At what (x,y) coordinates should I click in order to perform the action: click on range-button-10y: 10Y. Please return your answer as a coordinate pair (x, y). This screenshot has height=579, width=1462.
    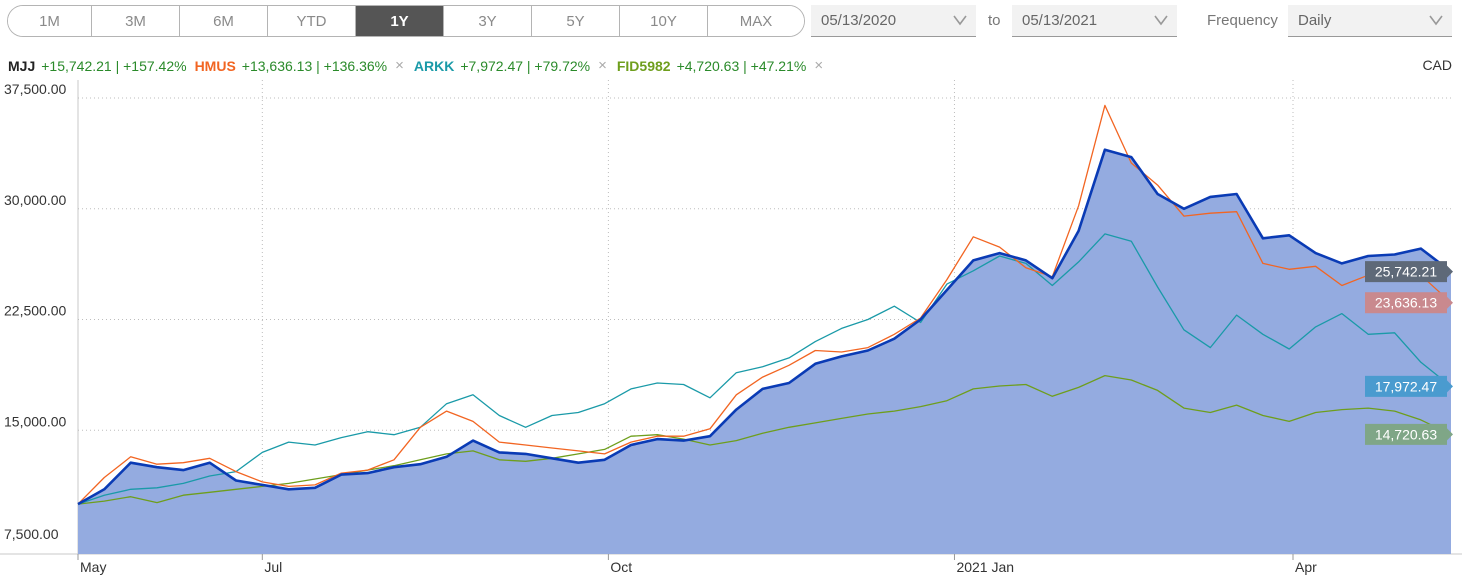
    Looking at the image, I should click on (664, 21).